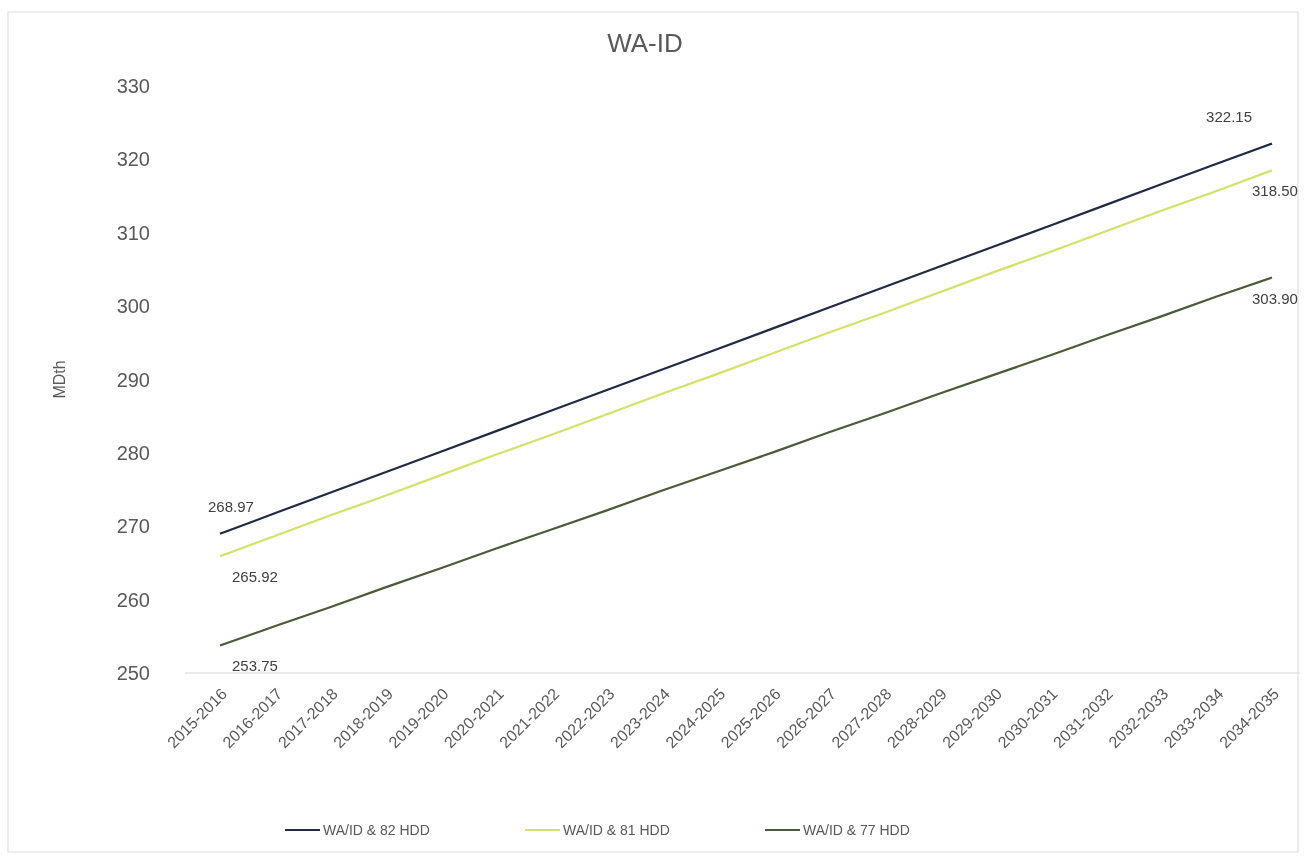 The width and height of the screenshot is (1307, 866). What do you see at coordinates (856, 830) in the screenshot?
I see `legend-label: WA/ID & 77 HDD` at bounding box center [856, 830].